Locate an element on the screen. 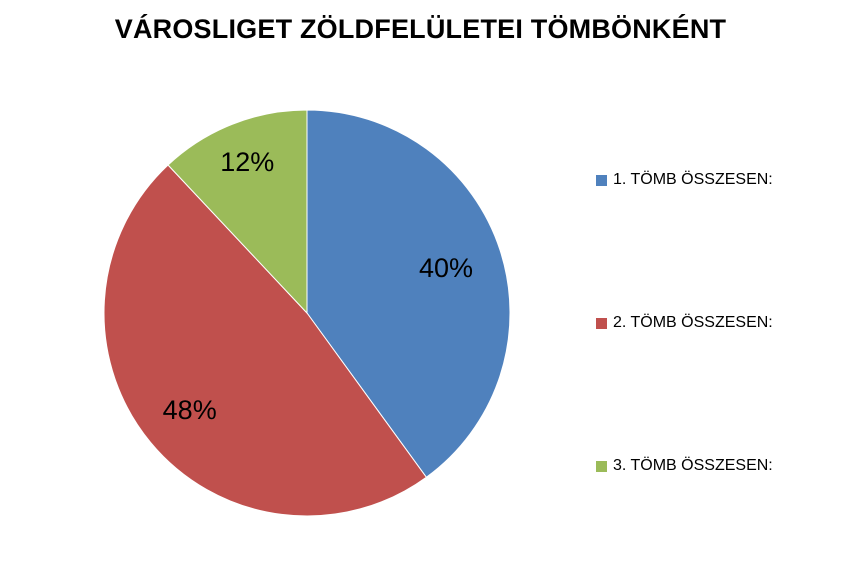 Image resolution: width=841 pixels, height=562 pixels. legend-label: 3. TÖMB ÖSSZESEN: is located at coordinates (693, 465).